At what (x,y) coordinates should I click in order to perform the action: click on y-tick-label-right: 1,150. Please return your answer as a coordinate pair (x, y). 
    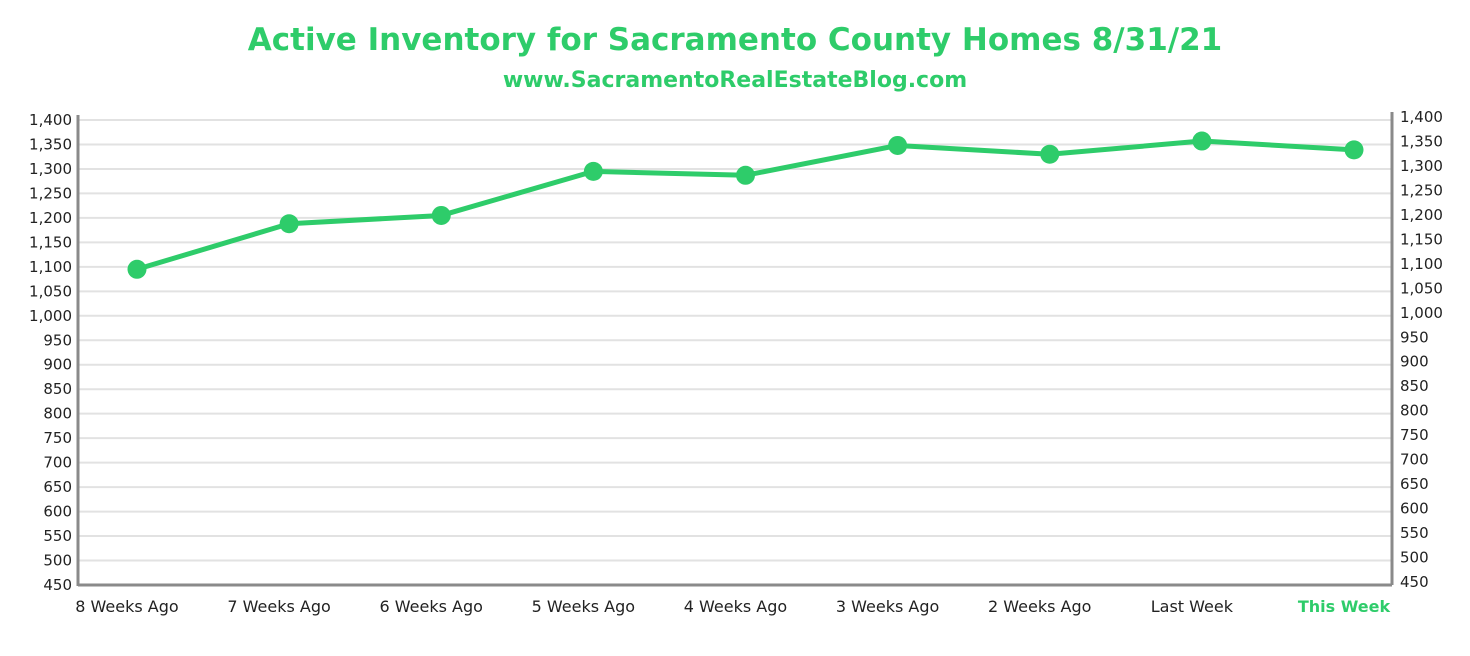
    Looking at the image, I should click on (1421, 239).